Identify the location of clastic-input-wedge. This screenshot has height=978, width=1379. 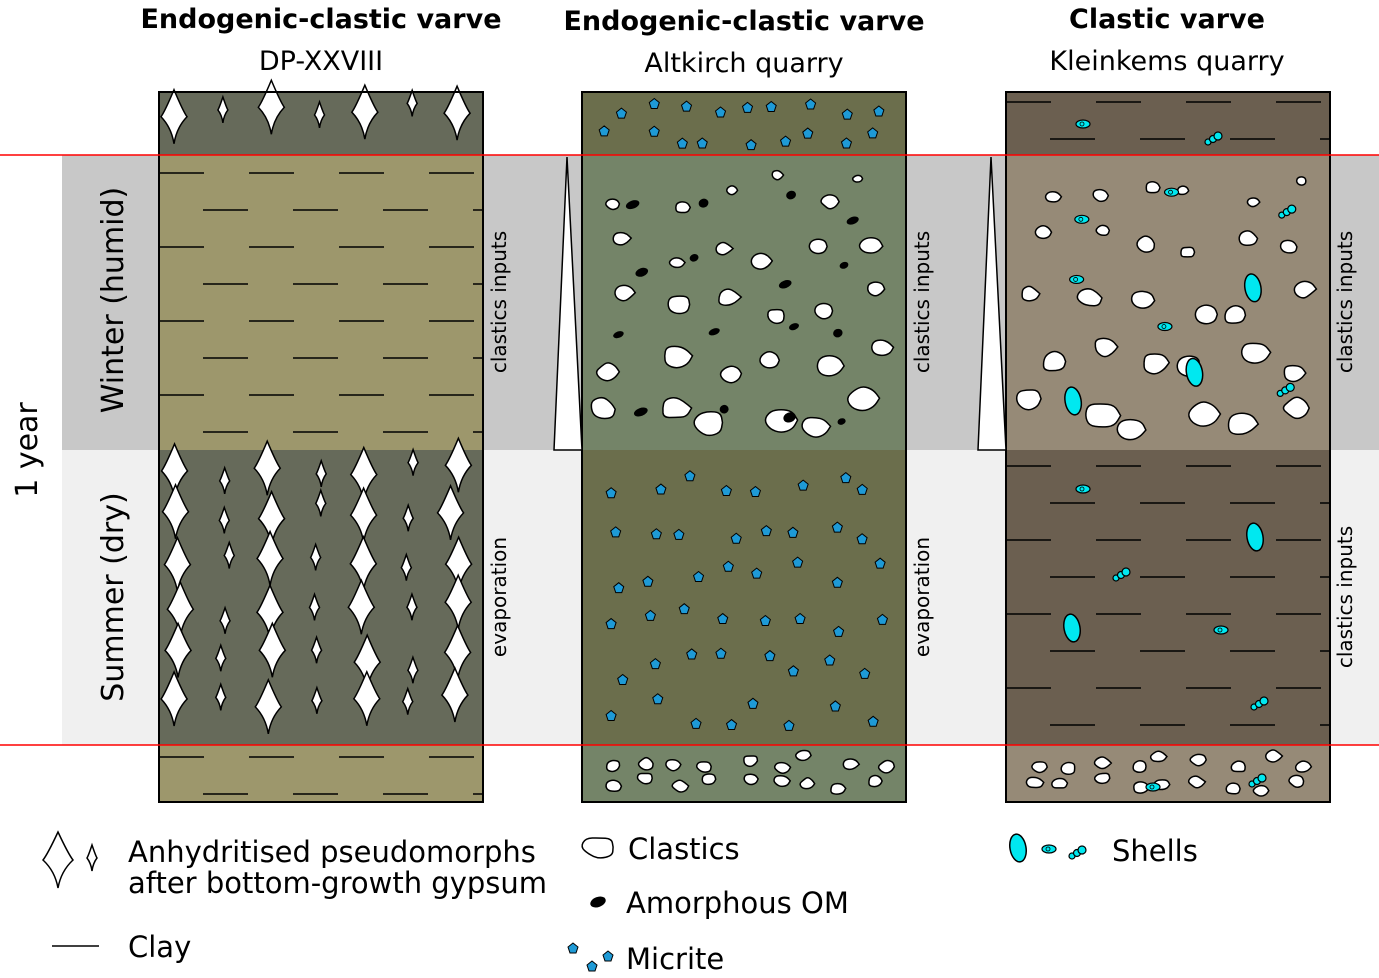
(568, 303).